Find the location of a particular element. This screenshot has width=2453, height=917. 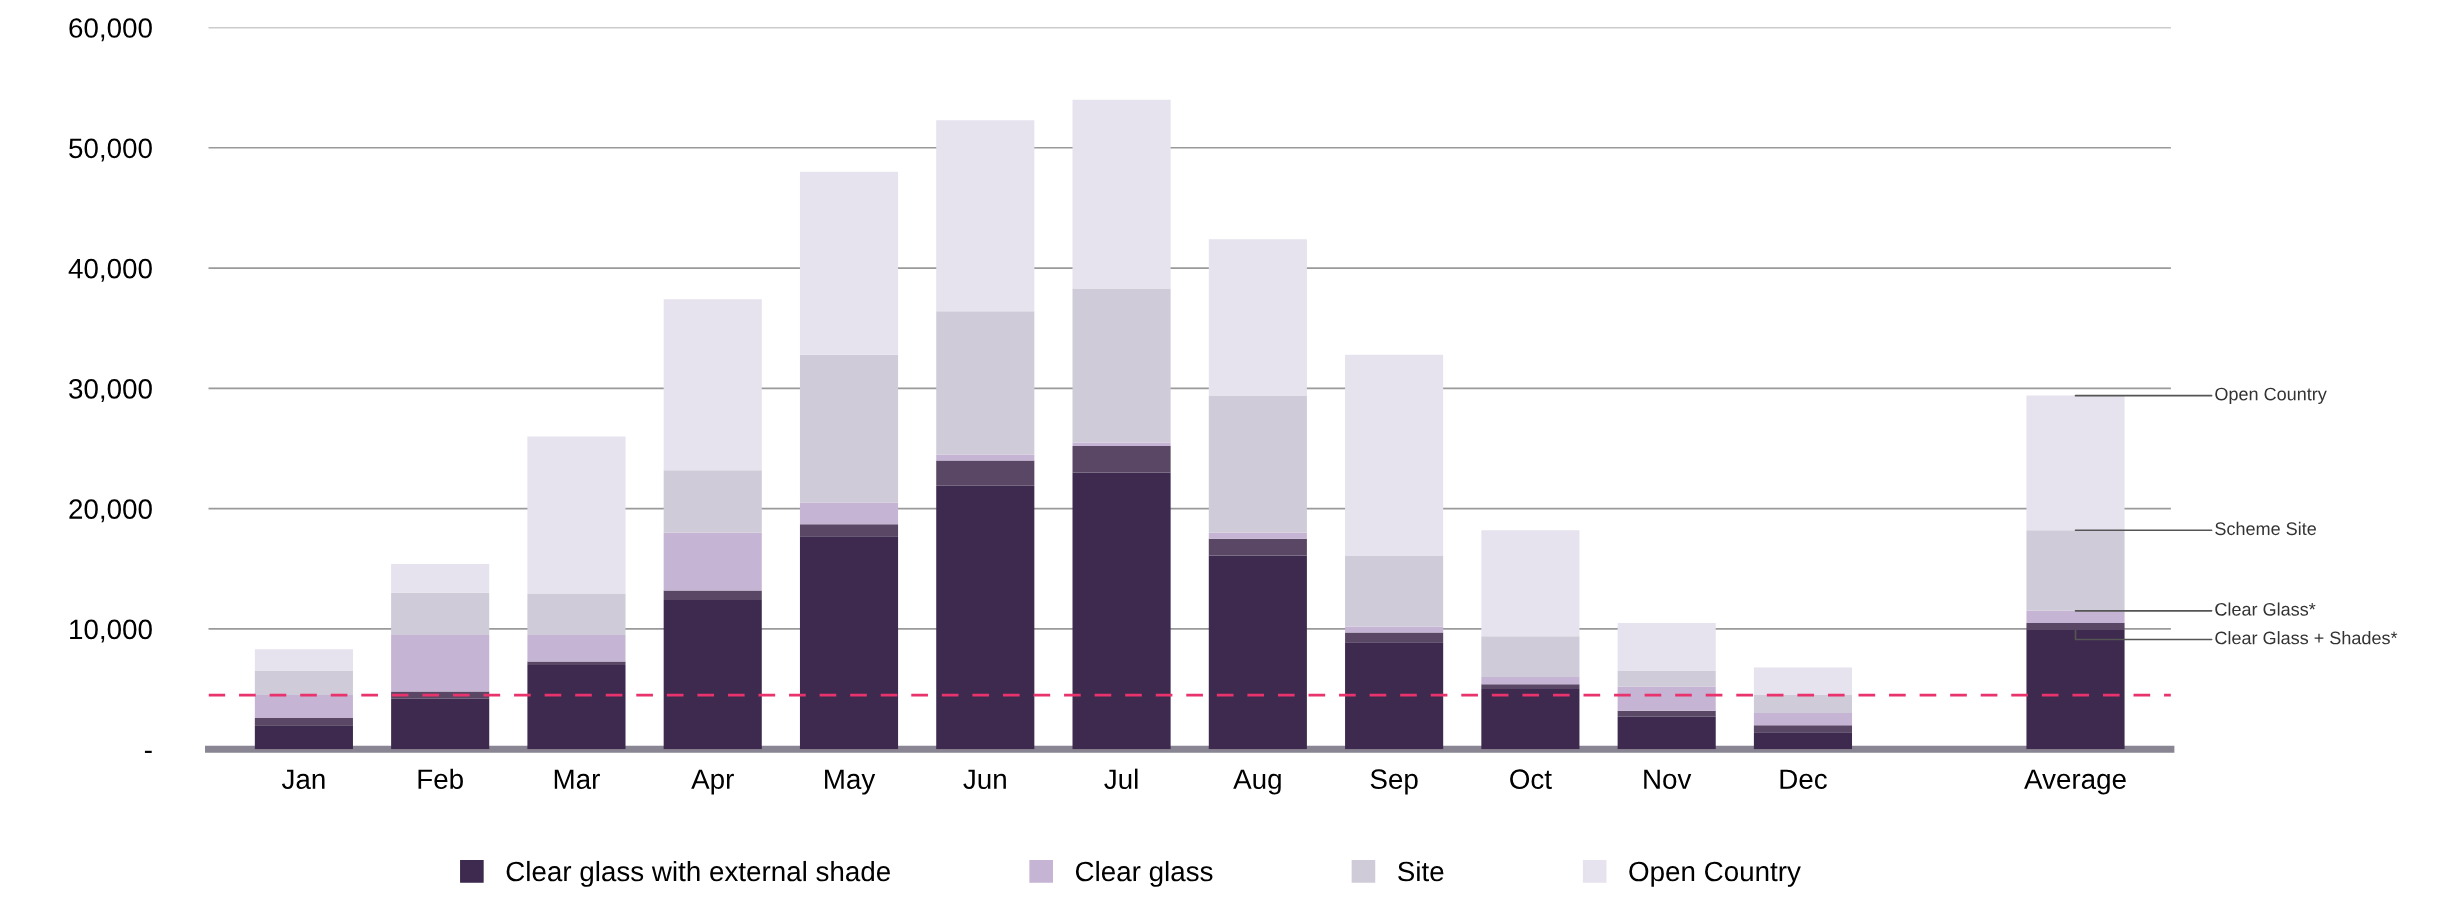

y-tick-label: 20,000 is located at coordinates (110, 511).